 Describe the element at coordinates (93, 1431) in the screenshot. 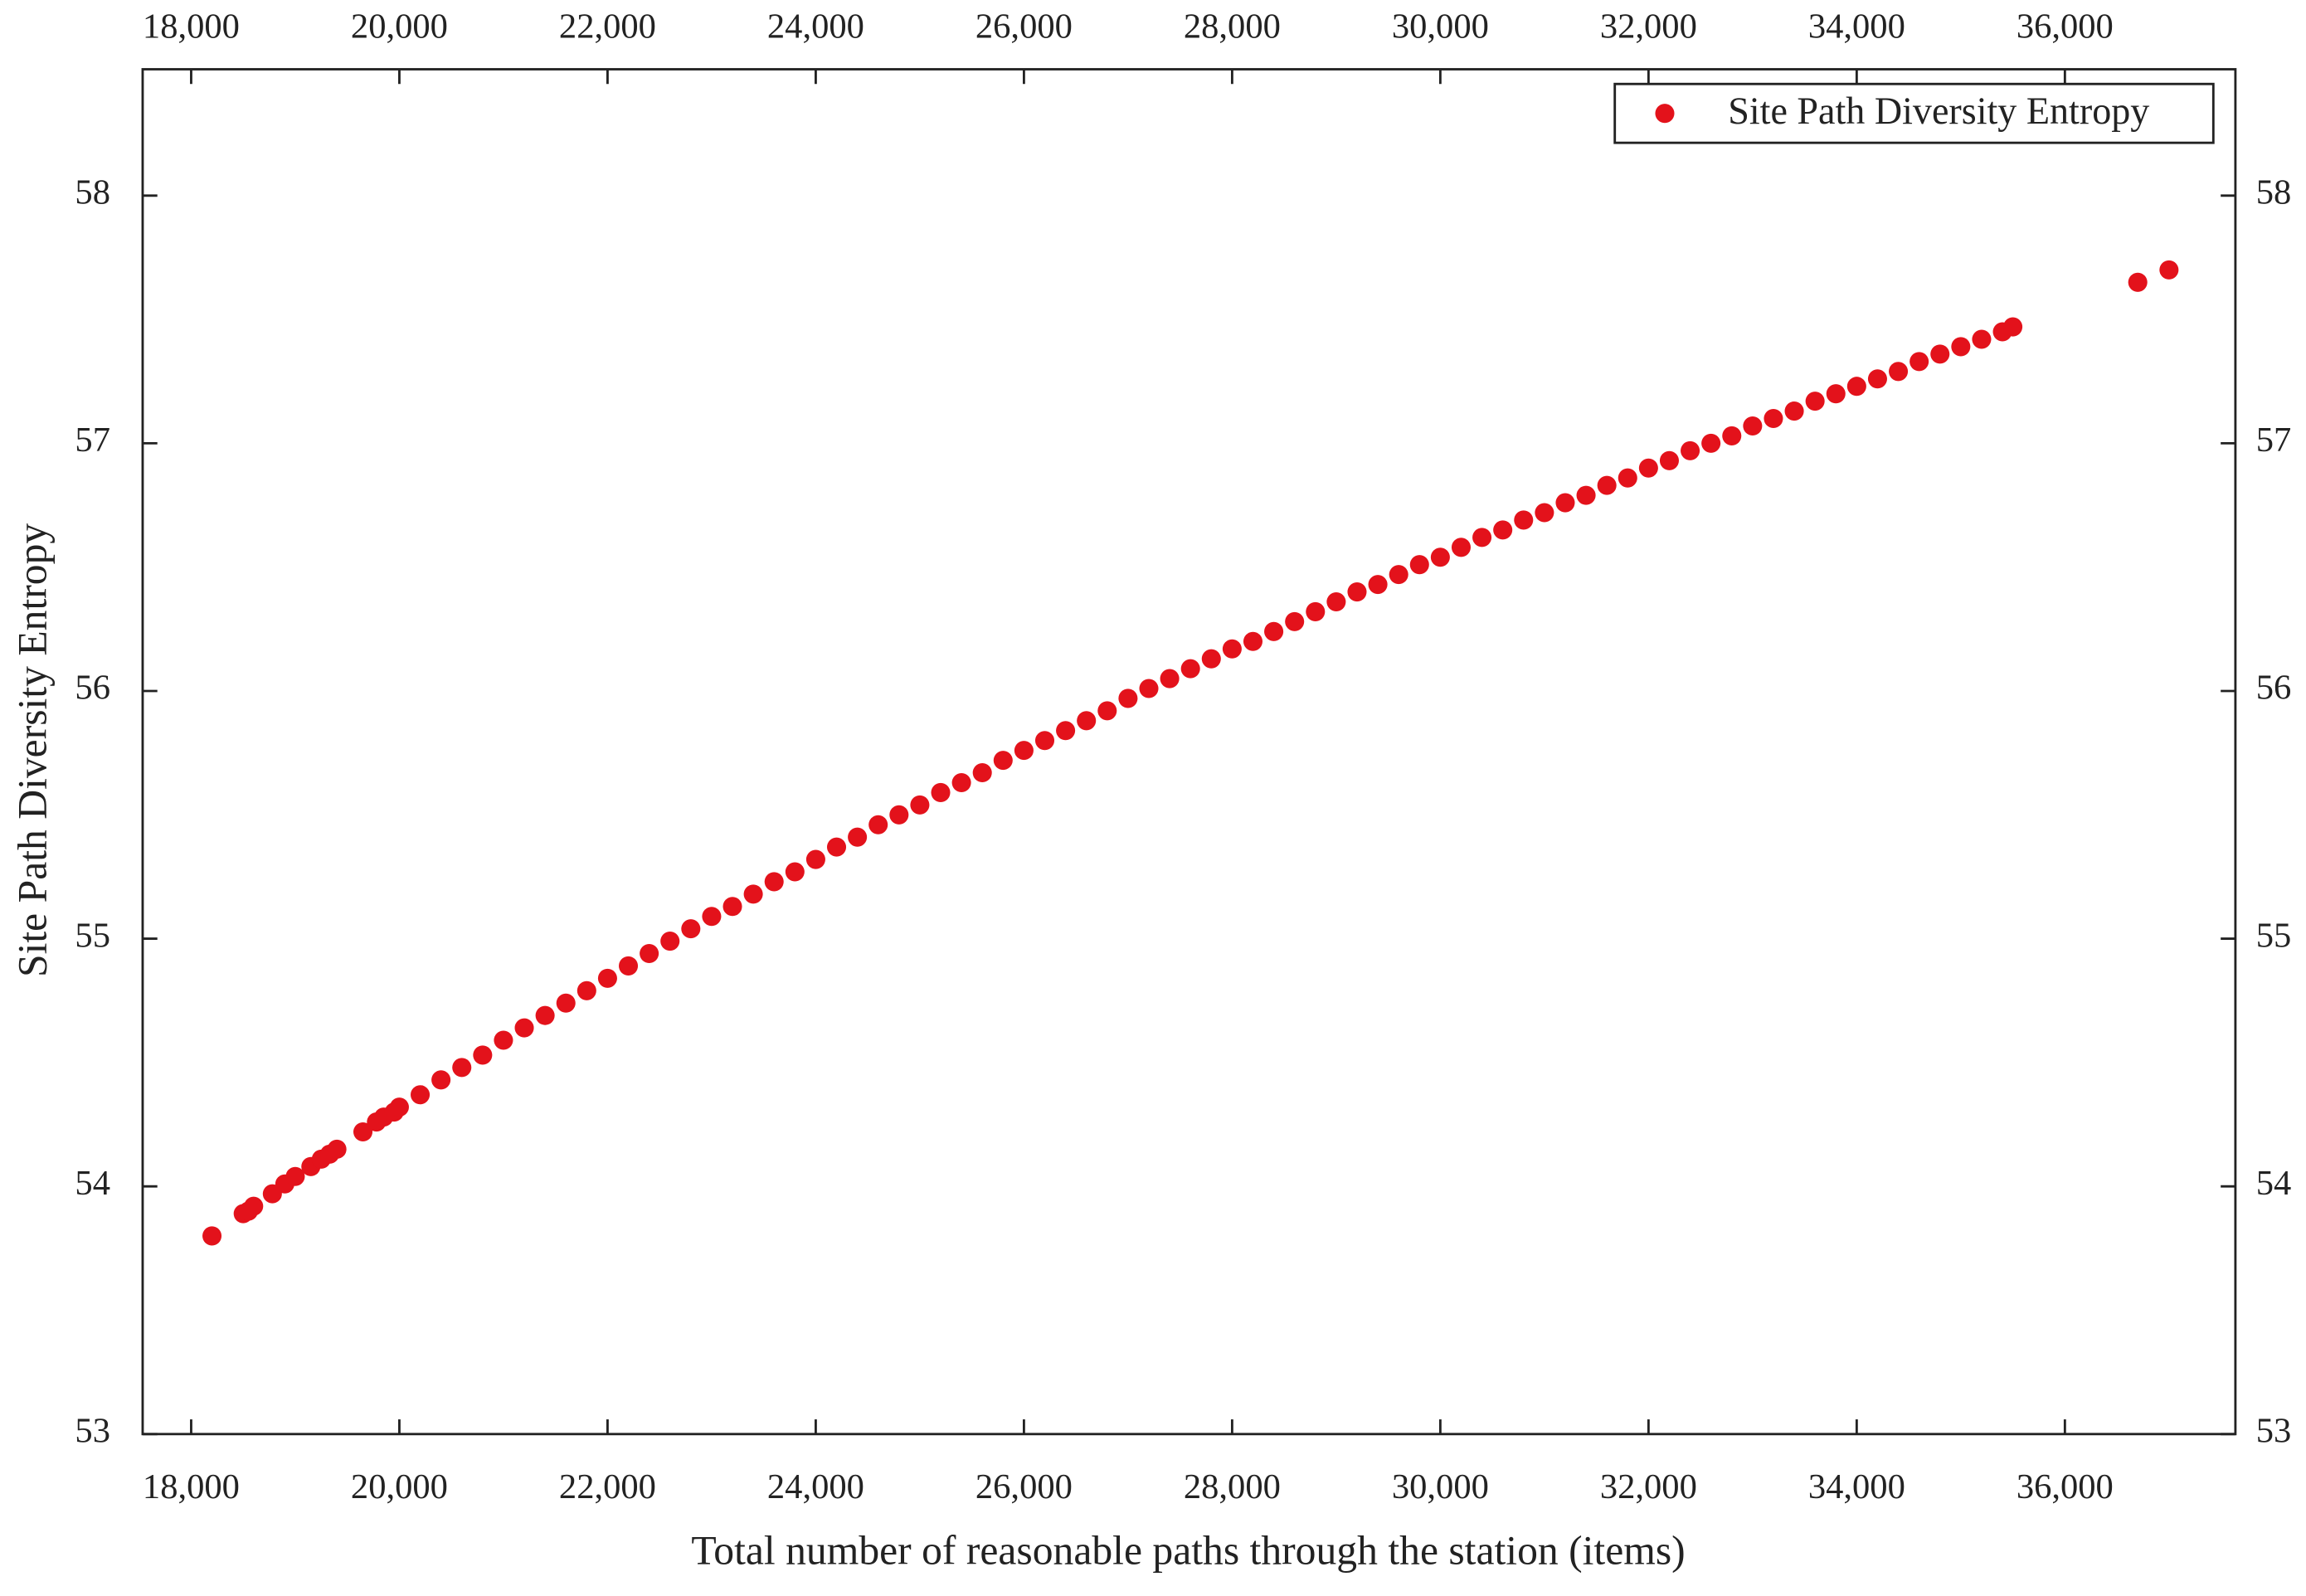

I see `y-tick-label: 53` at that location.